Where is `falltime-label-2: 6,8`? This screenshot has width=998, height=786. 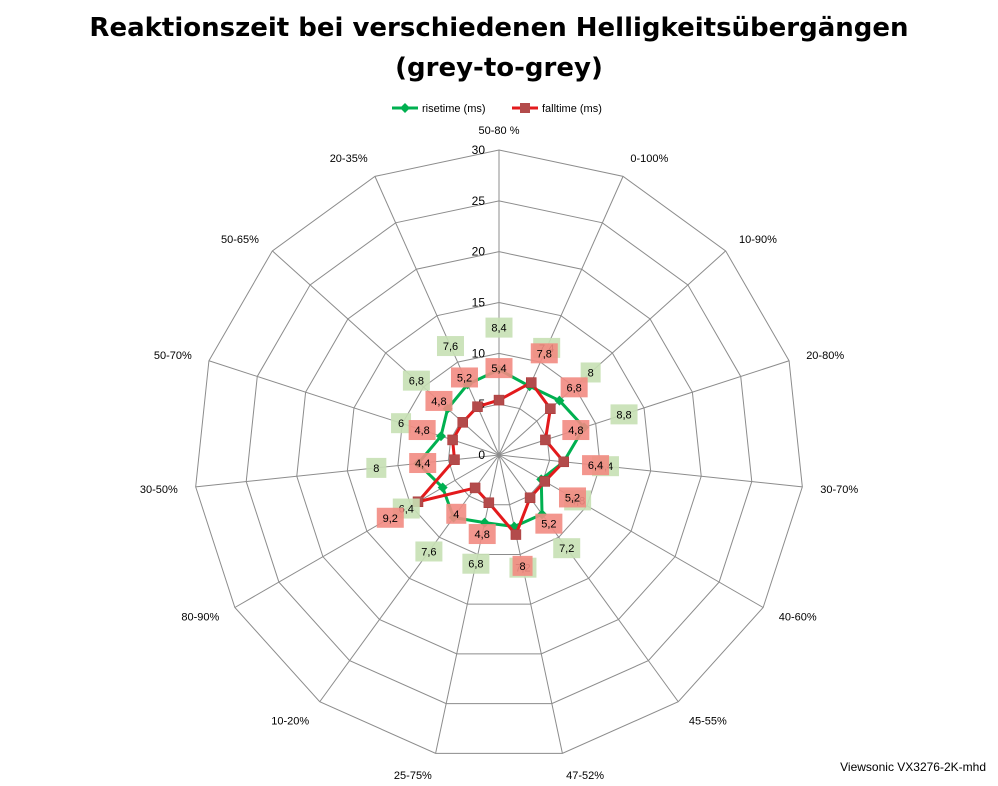
falltime-label-2: 6,8 is located at coordinates (574, 388).